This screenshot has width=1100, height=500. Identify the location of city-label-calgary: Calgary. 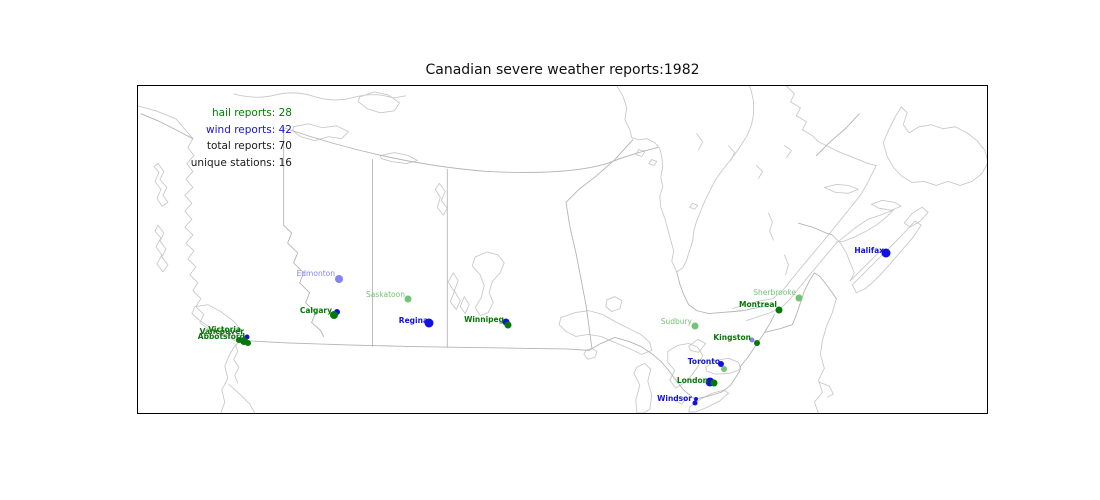
(315, 310).